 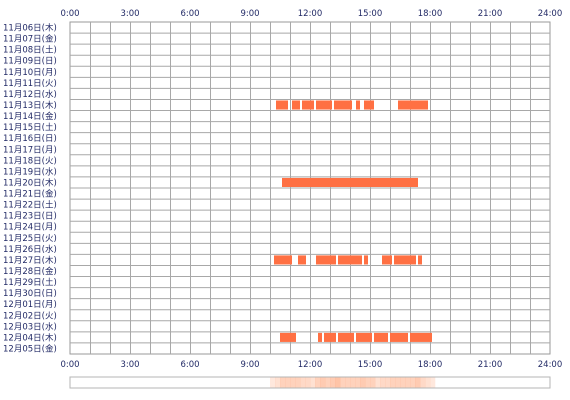 What do you see at coordinates (30, 249) in the screenshot?
I see `row-label: 11月26日(水)` at bounding box center [30, 249].